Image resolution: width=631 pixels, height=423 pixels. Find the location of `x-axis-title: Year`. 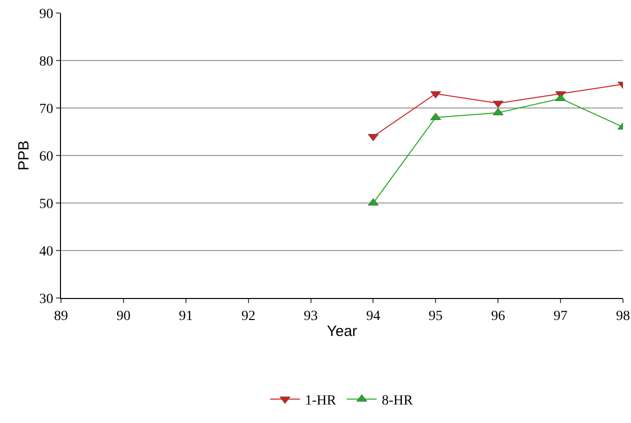

x-axis-title: Year is located at coordinates (342, 331).